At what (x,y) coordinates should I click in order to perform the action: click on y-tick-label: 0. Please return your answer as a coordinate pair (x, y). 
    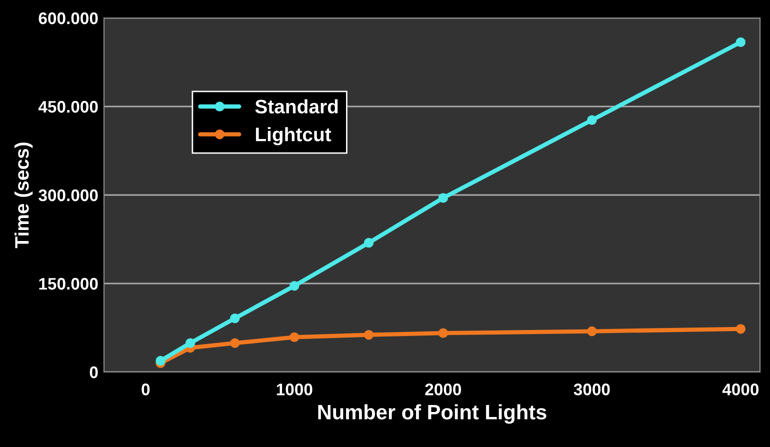
    Looking at the image, I should click on (94, 372).